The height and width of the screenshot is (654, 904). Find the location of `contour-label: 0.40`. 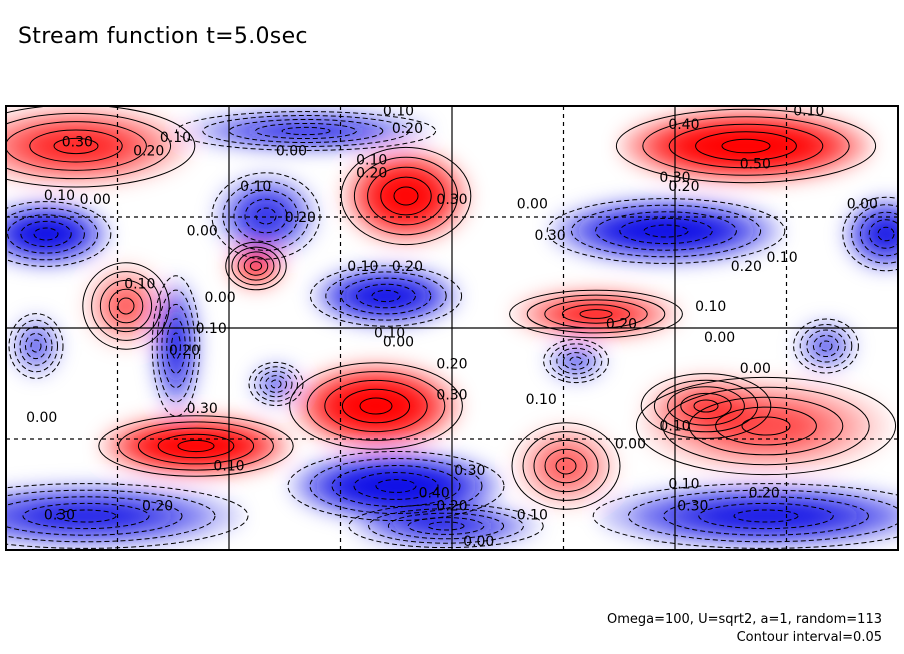

contour-label: 0.40 is located at coordinates (434, 493).